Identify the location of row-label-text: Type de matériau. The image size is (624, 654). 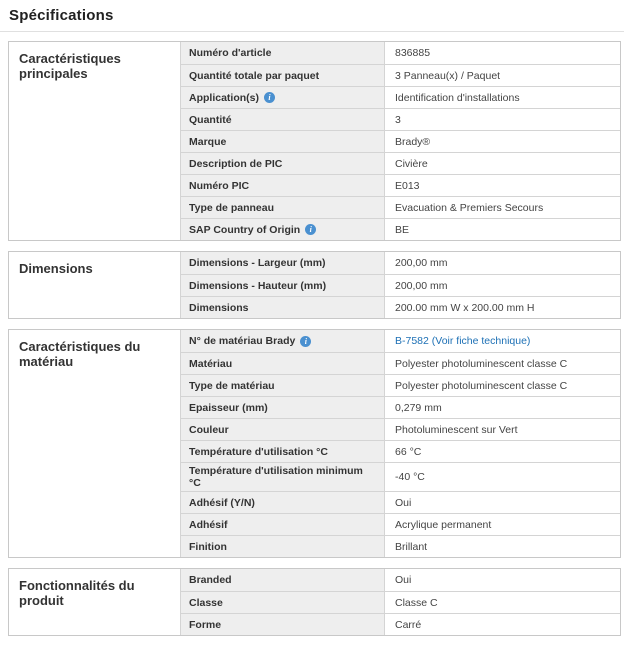
(232, 385).